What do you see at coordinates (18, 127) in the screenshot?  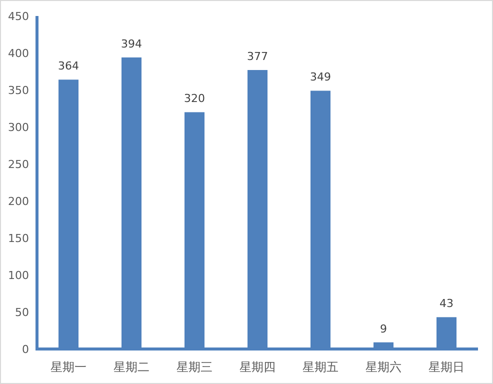 I see `y-tick-label: 300` at bounding box center [18, 127].